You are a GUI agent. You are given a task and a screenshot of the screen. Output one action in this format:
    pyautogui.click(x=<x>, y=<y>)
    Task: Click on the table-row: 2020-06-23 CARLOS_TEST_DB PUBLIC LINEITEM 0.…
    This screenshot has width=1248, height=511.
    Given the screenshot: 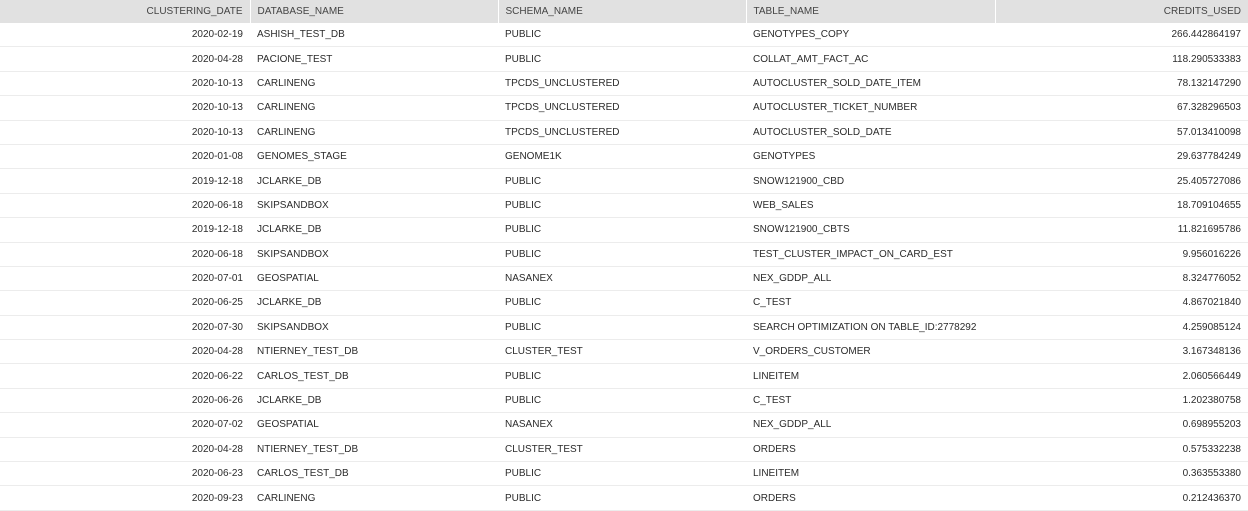 What is the action you would take?
    pyautogui.click(x=624, y=474)
    